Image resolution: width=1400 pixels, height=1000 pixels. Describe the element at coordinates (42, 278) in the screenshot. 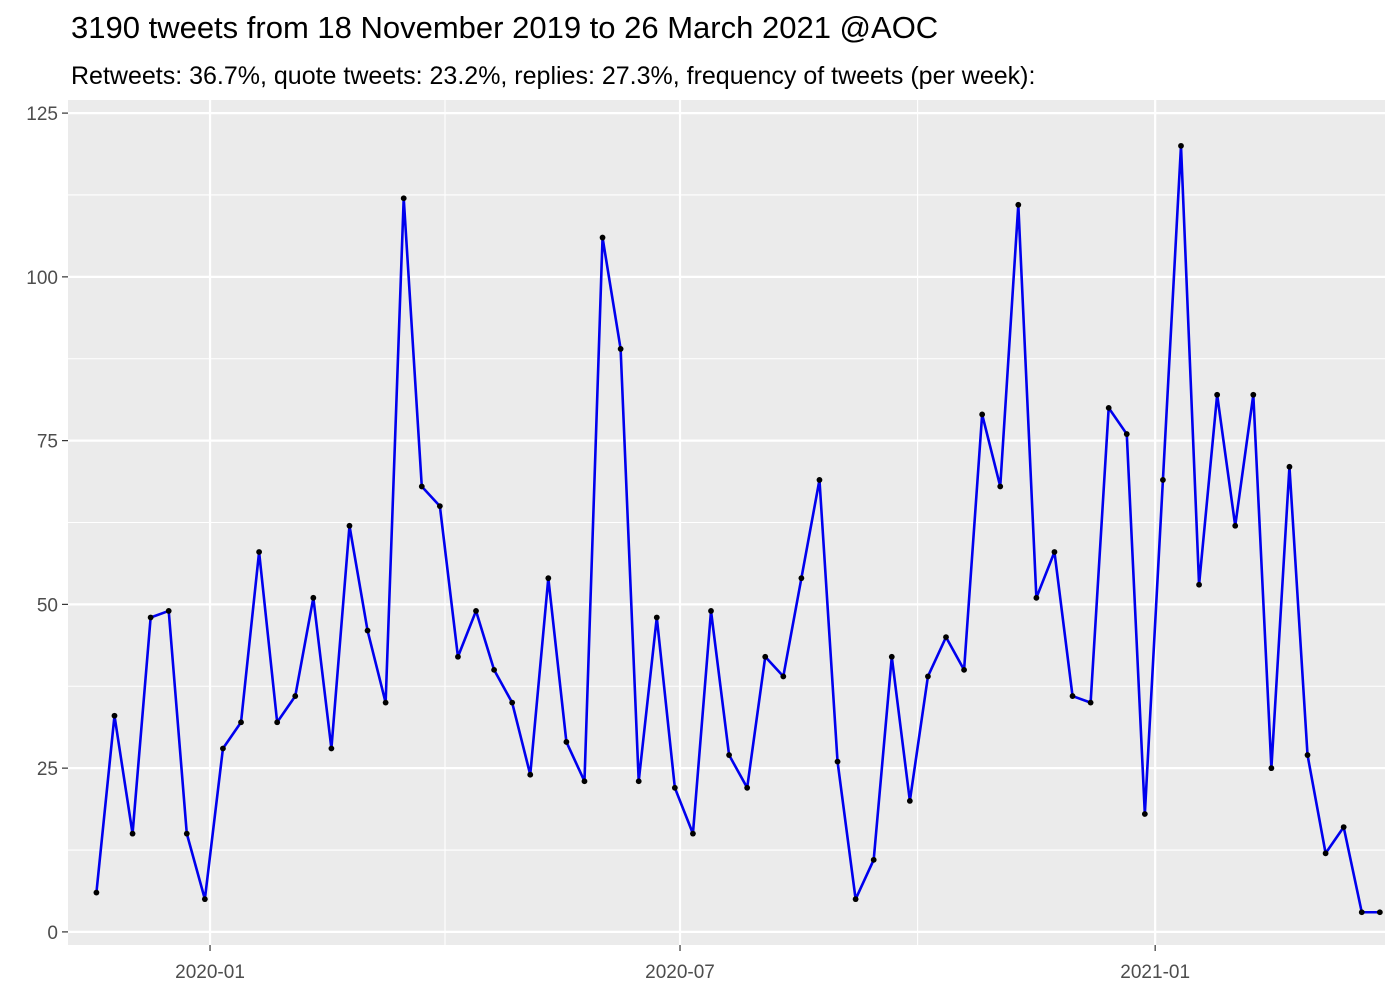

I see `y-tick-label: 100` at that location.